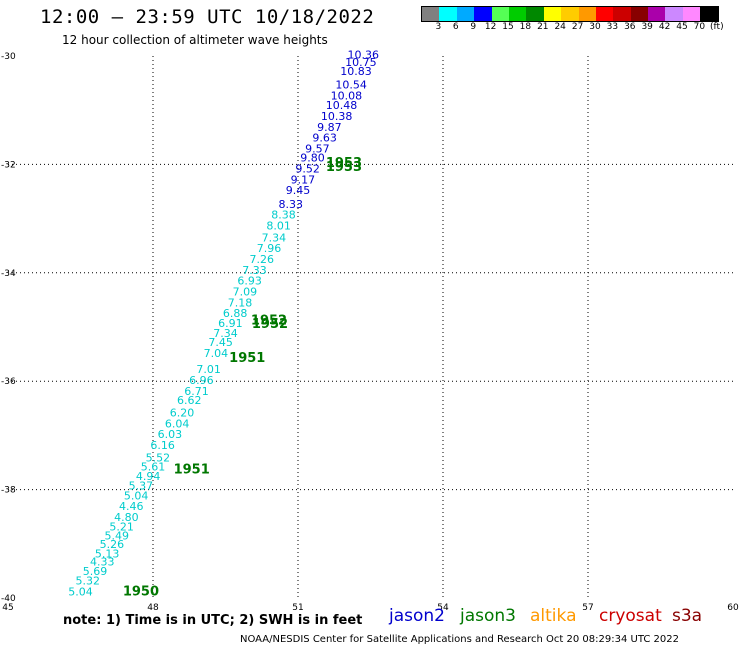 The image size is (740, 650). Describe the element at coordinates (141, 591) in the screenshot. I see `time-label: 1950` at that location.